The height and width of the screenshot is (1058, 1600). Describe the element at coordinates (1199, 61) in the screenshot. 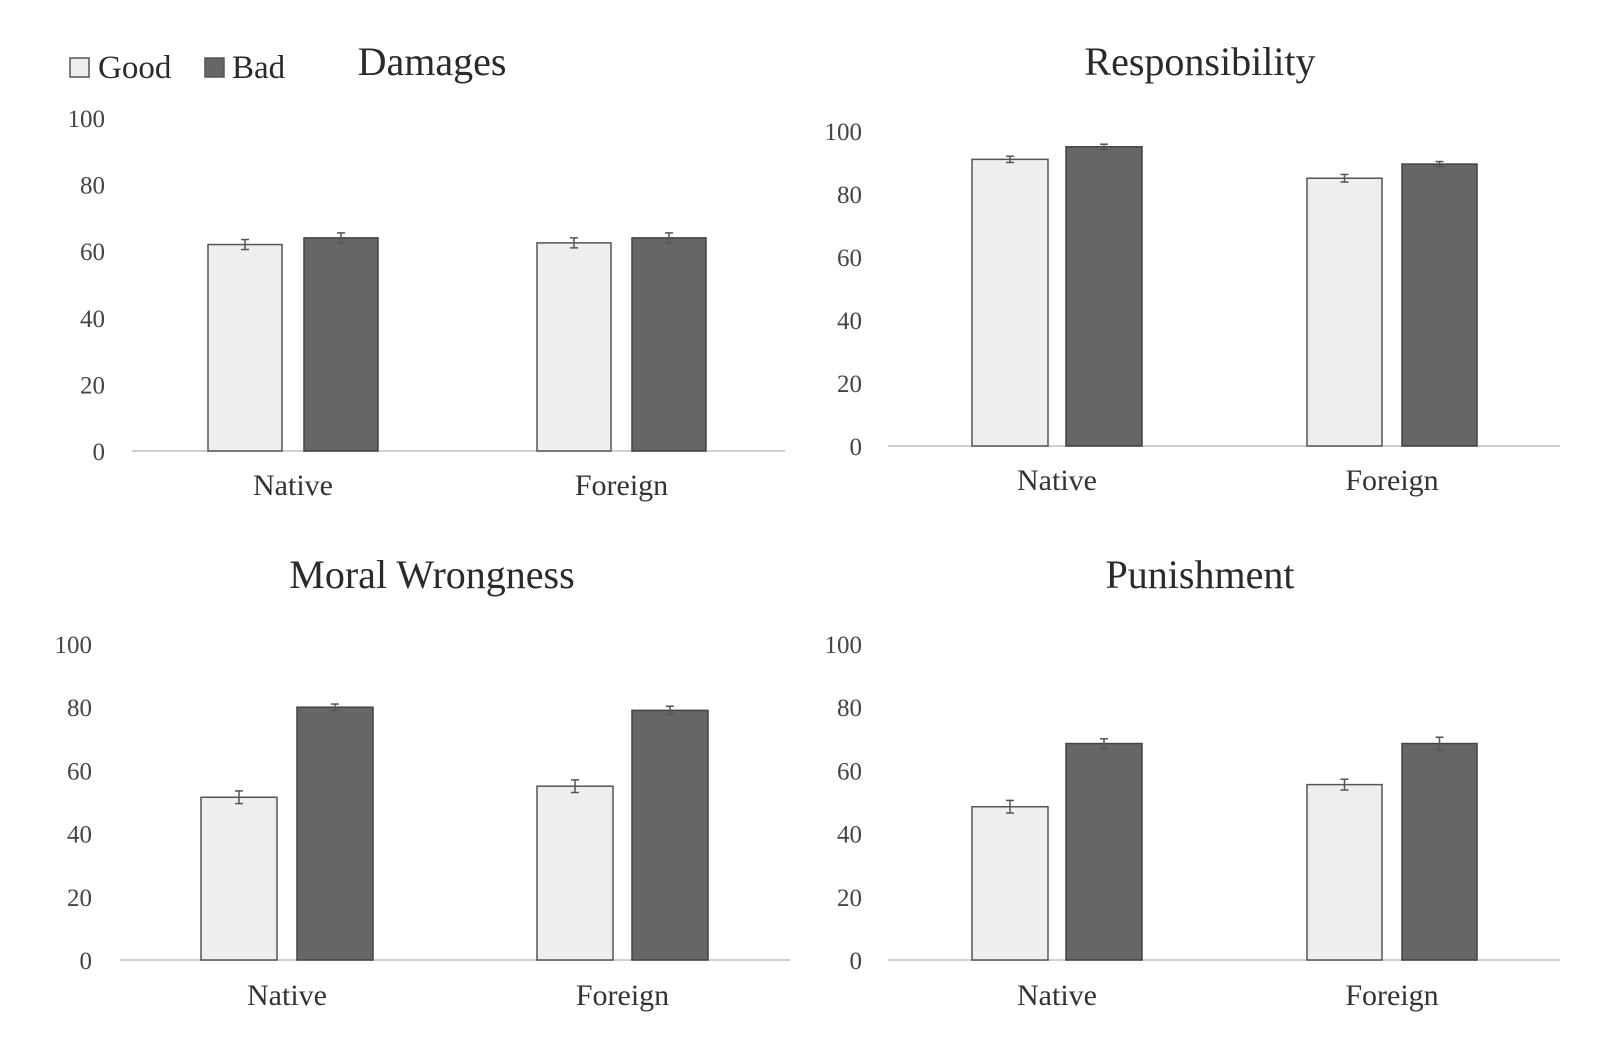

I see `chart-title: Responsibility` at that location.